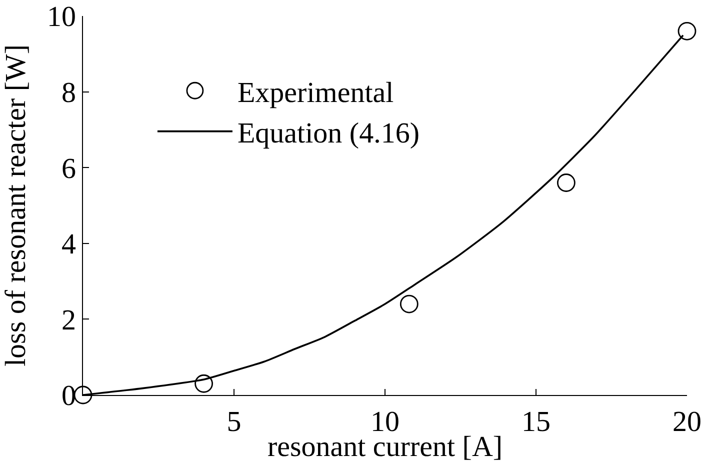  What do you see at coordinates (69, 168) in the screenshot?
I see `y-tick-label: 6` at bounding box center [69, 168].